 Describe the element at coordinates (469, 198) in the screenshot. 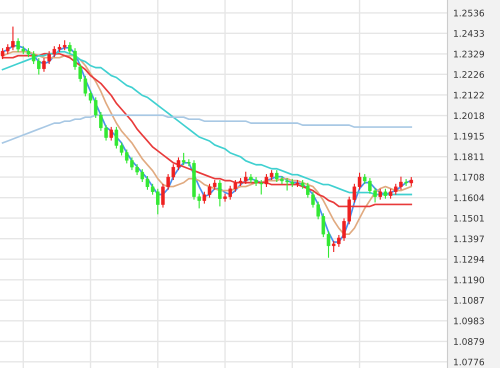

I see `y-tick-label: 1.1604` at that location.